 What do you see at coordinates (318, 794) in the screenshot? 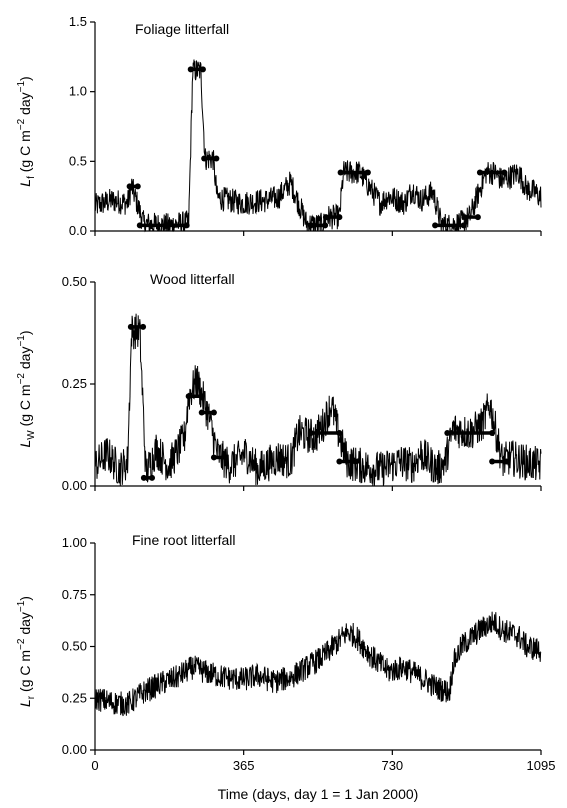
I see `x-axis-label: Time (days, day 1 = 1 Jan 2000)` at bounding box center [318, 794].